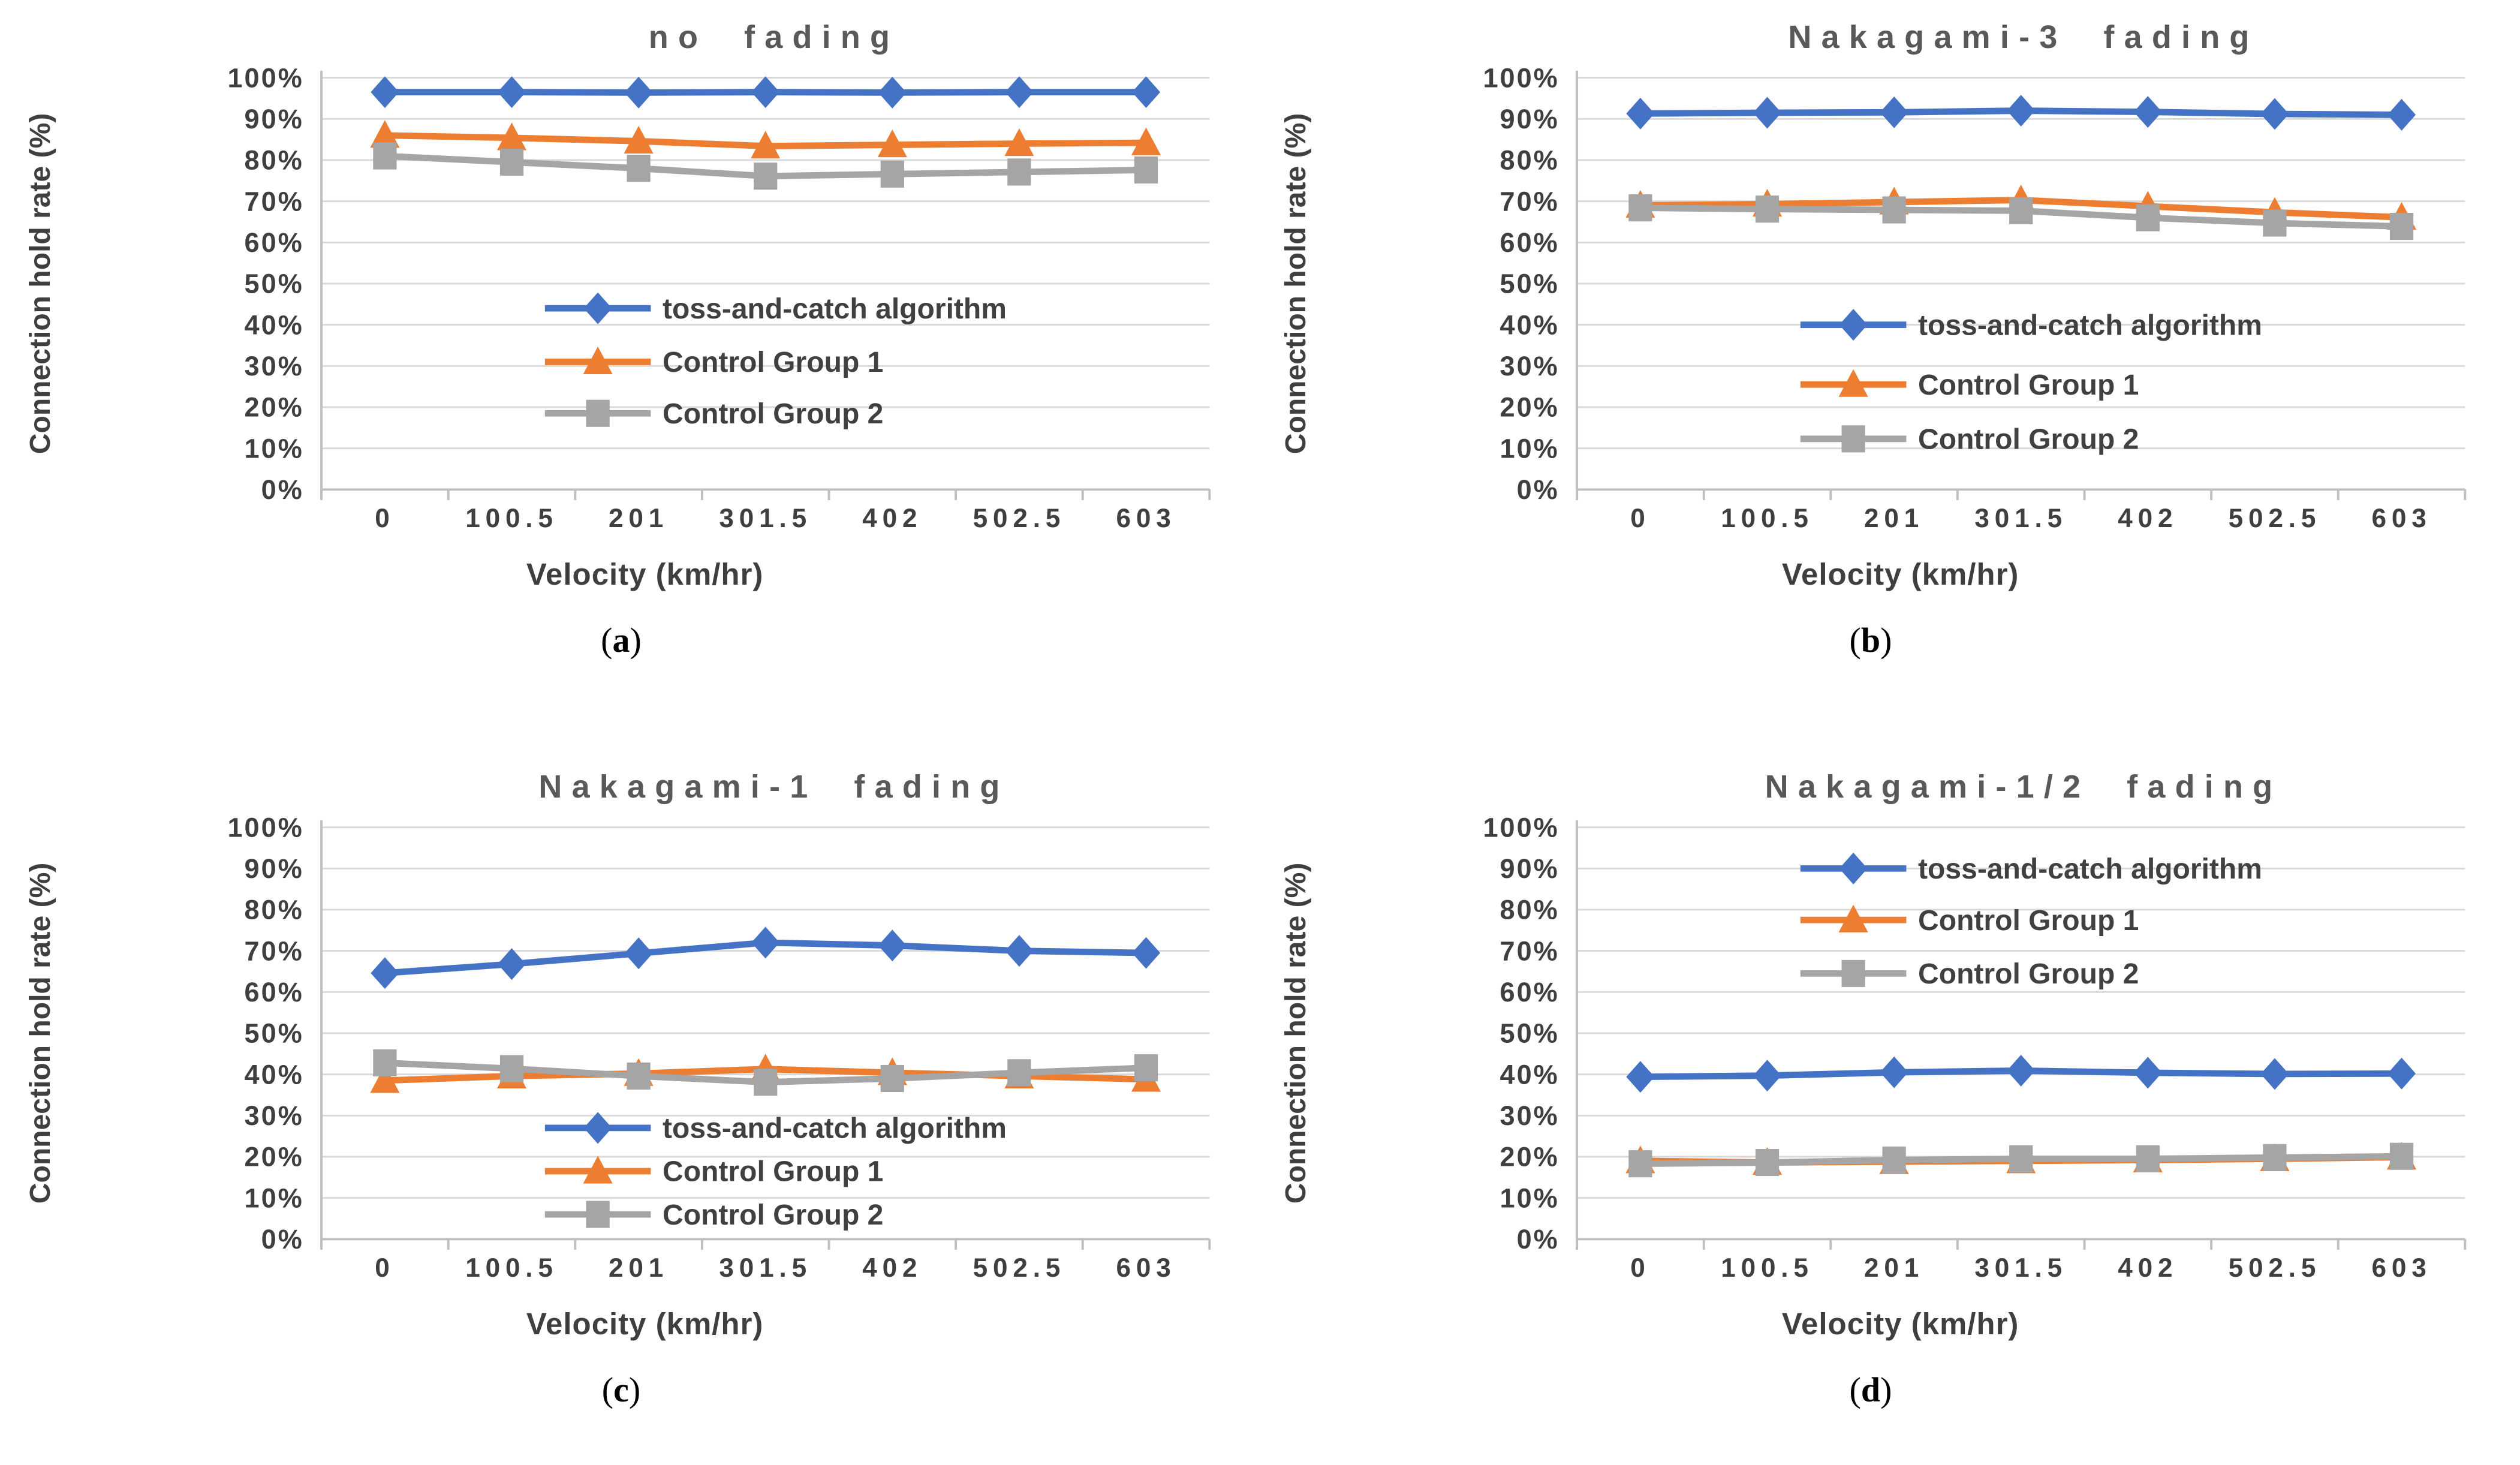 The image size is (2520, 1465). What do you see at coordinates (774, 37) in the screenshot?
I see `chart-title-a: no fading` at bounding box center [774, 37].